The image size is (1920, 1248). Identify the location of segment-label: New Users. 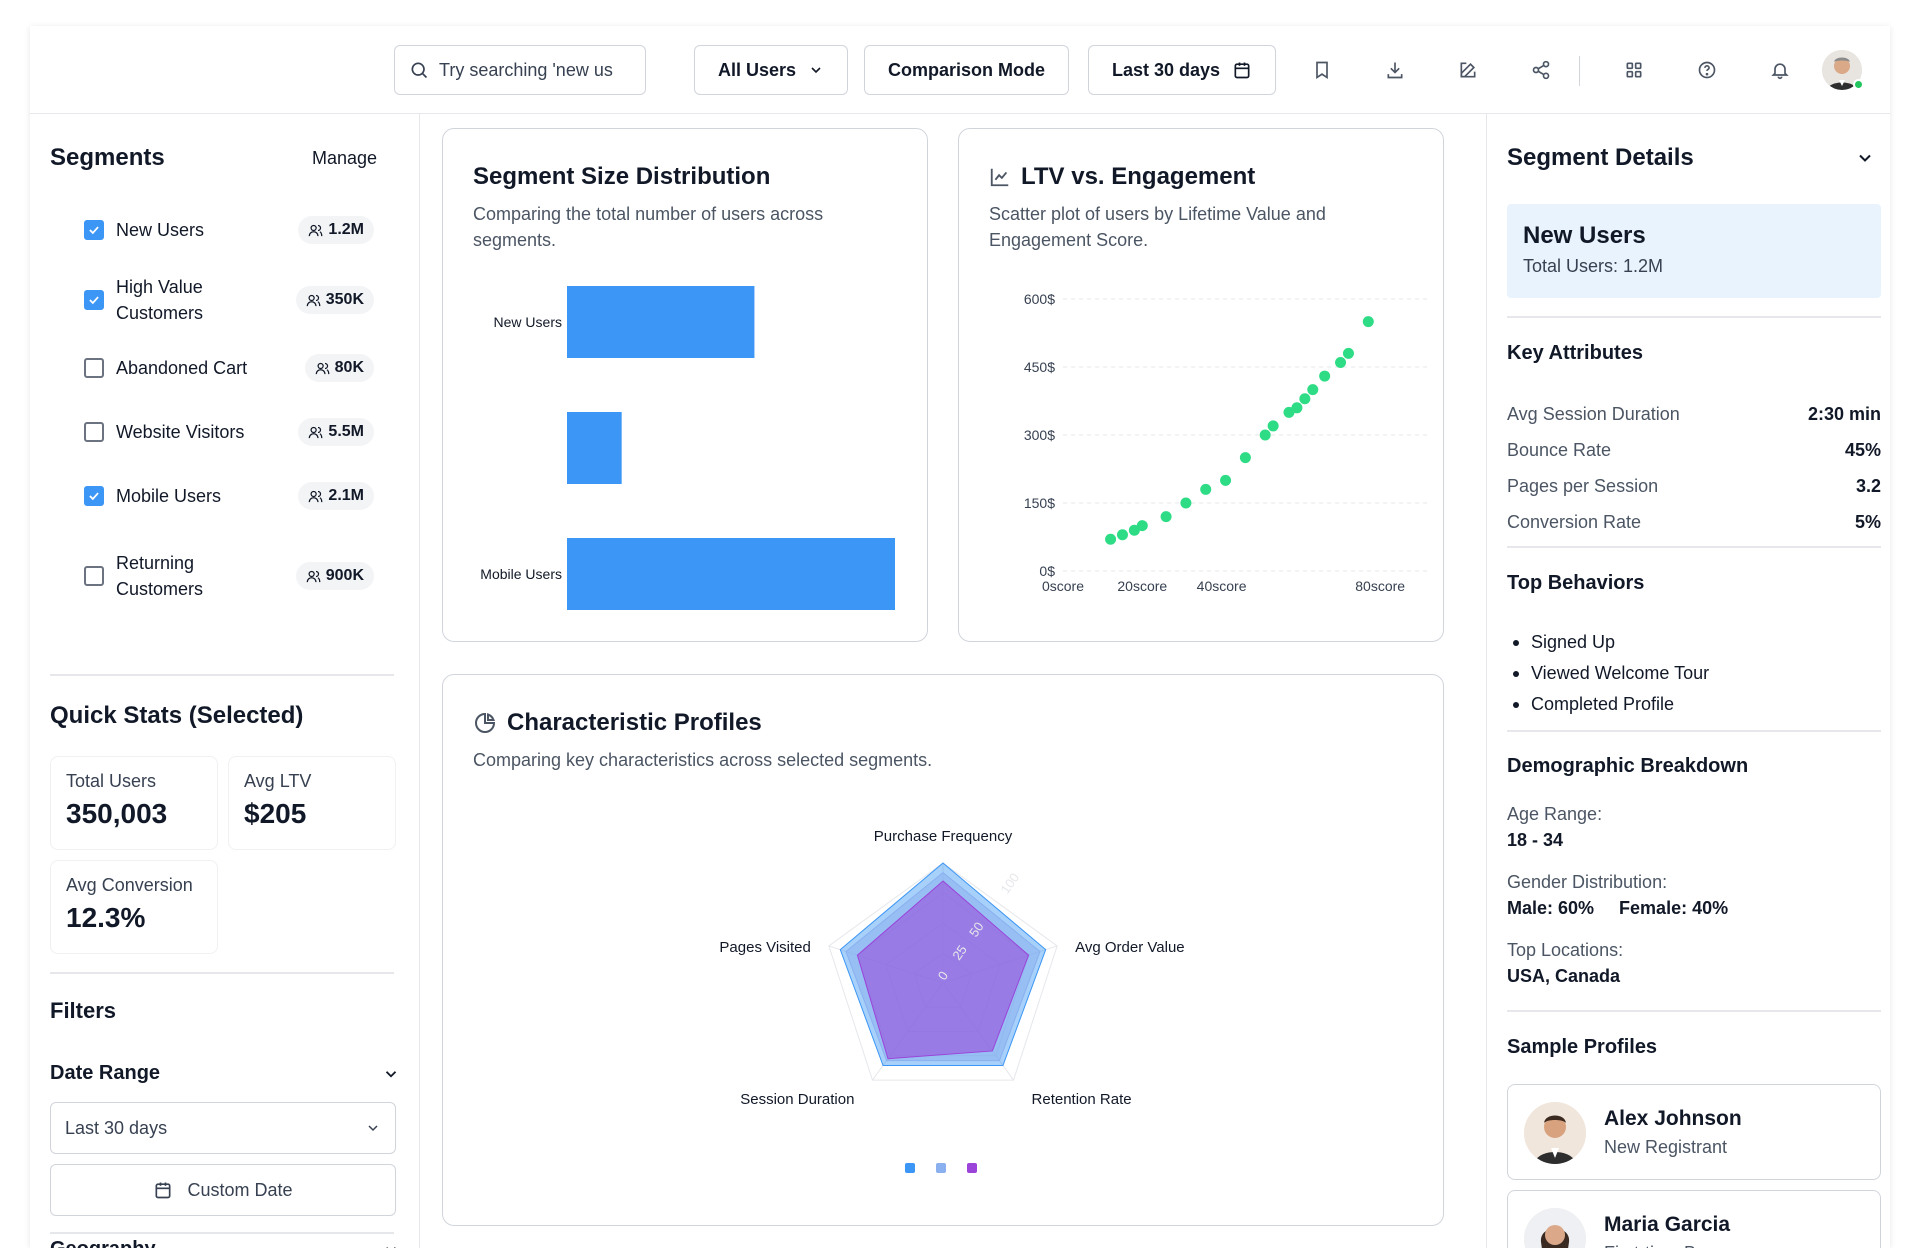
(160, 230).